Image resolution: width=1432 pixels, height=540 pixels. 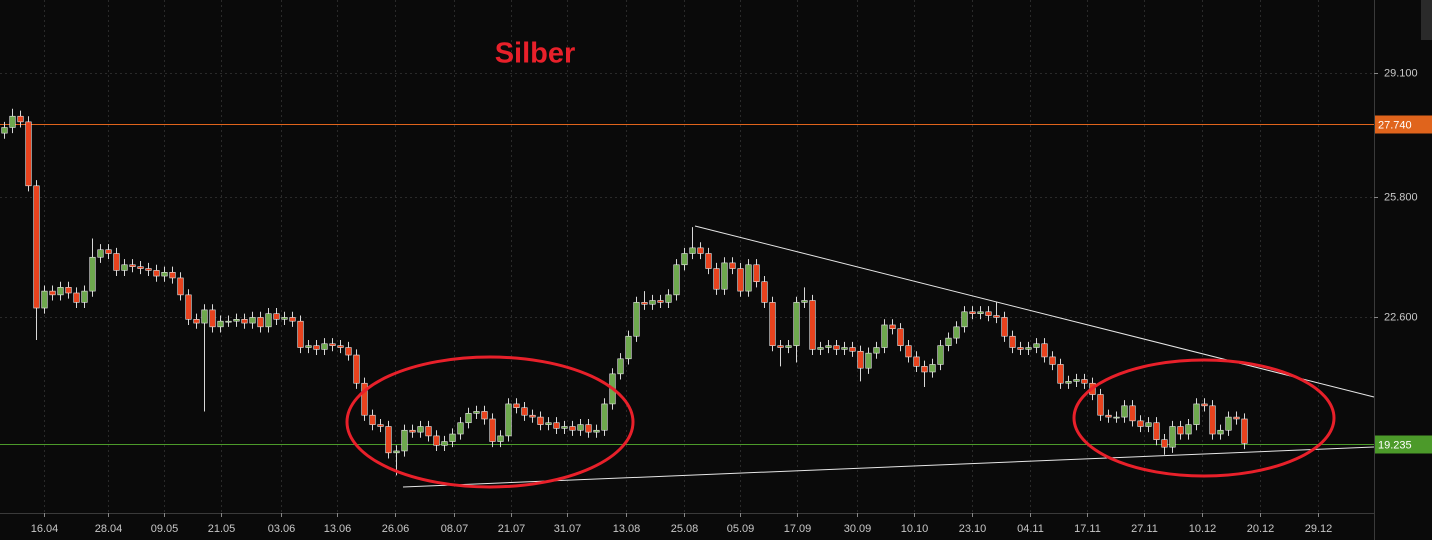 What do you see at coordinates (282, 529) in the screenshot?
I see `x-tick-label: 03.06` at bounding box center [282, 529].